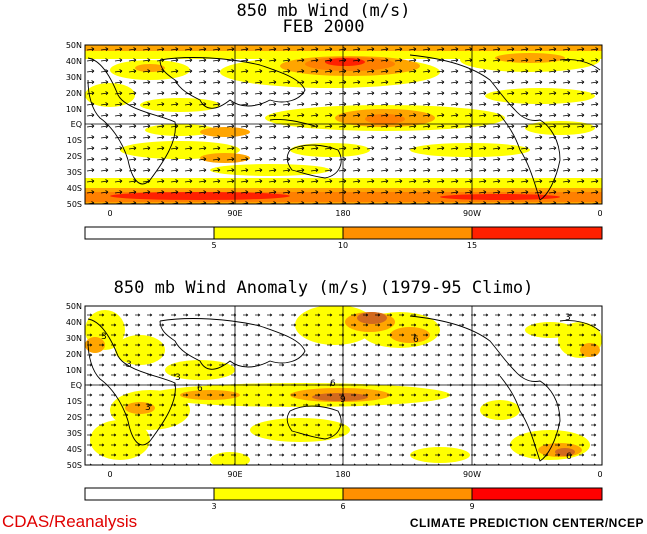  Describe the element at coordinates (74, 449) in the screenshot. I see `bottom-lat-label: 40S` at that location.